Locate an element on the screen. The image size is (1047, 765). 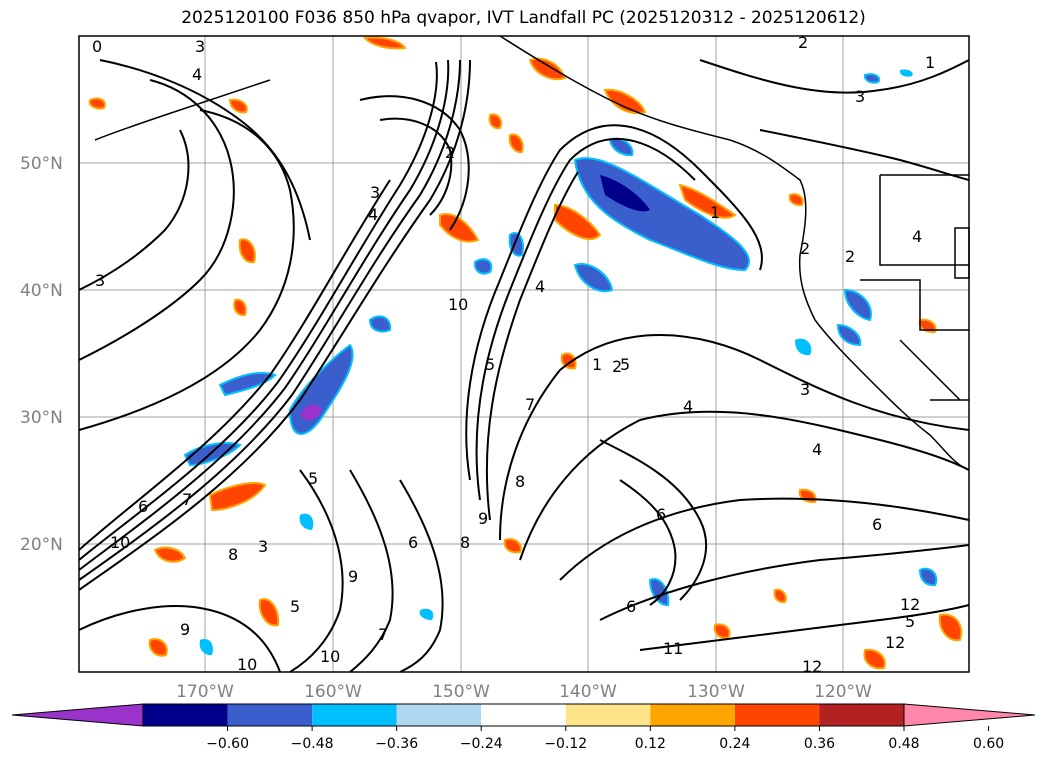
colorbar-outline is located at coordinates (523, 715).